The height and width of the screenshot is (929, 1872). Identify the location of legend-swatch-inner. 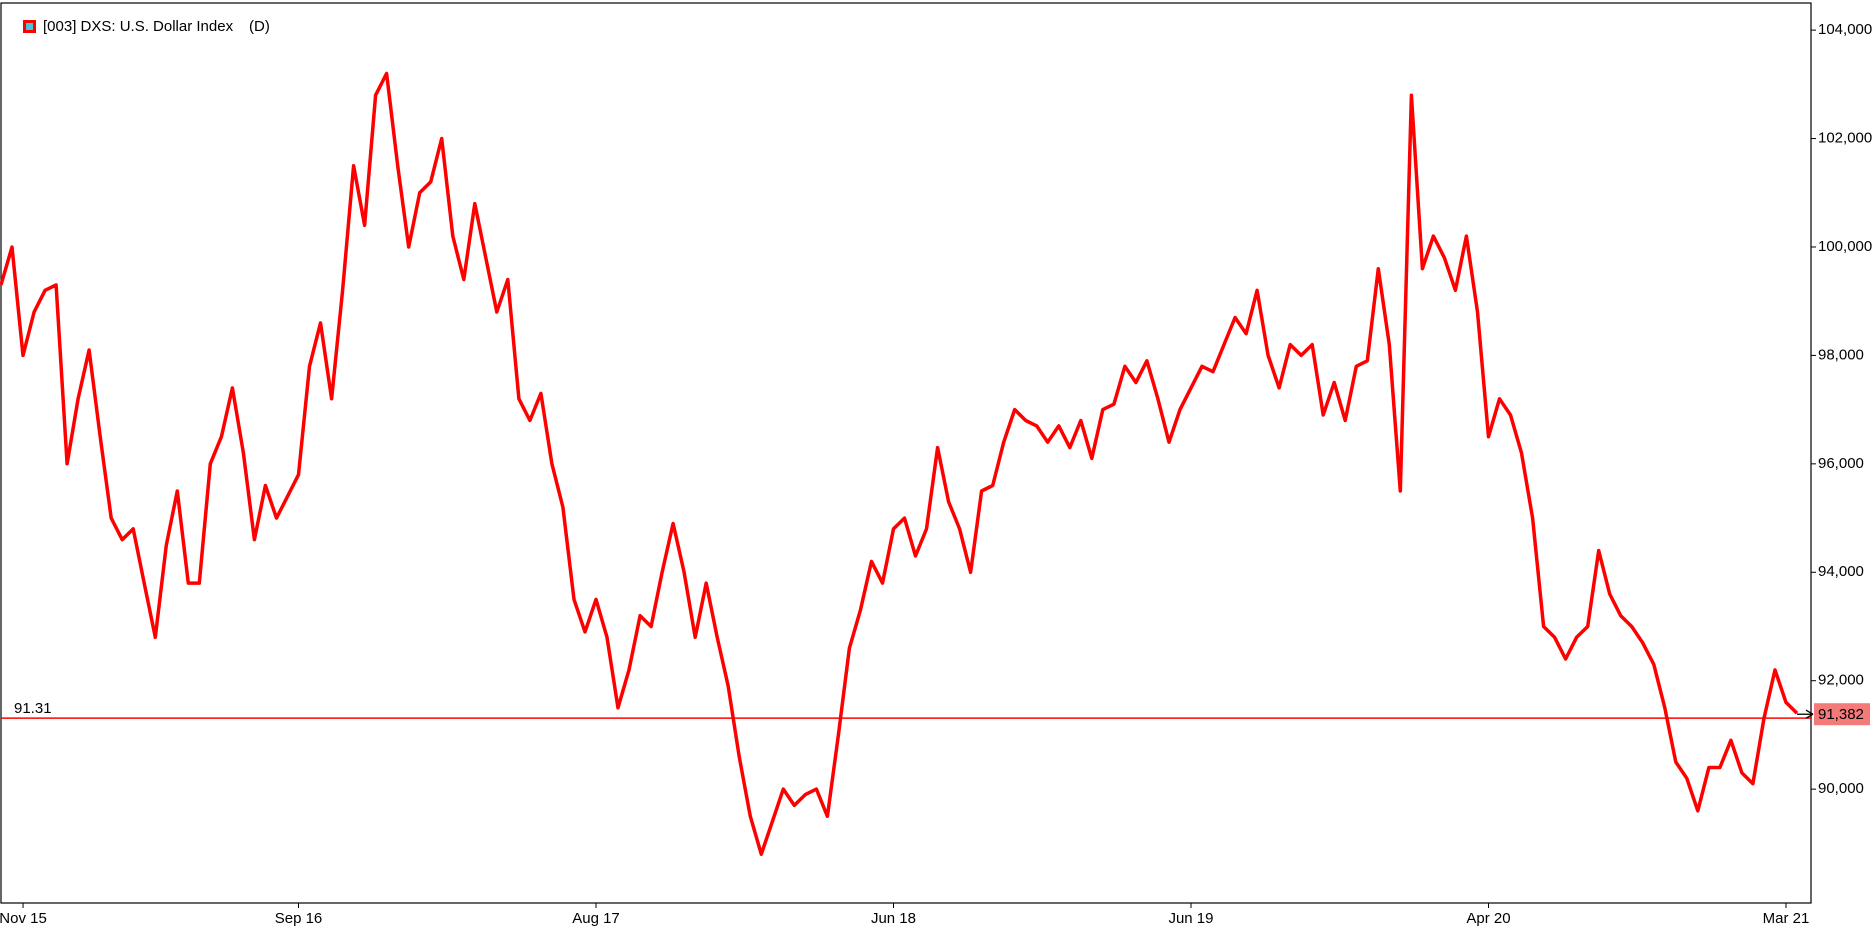
(29, 26).